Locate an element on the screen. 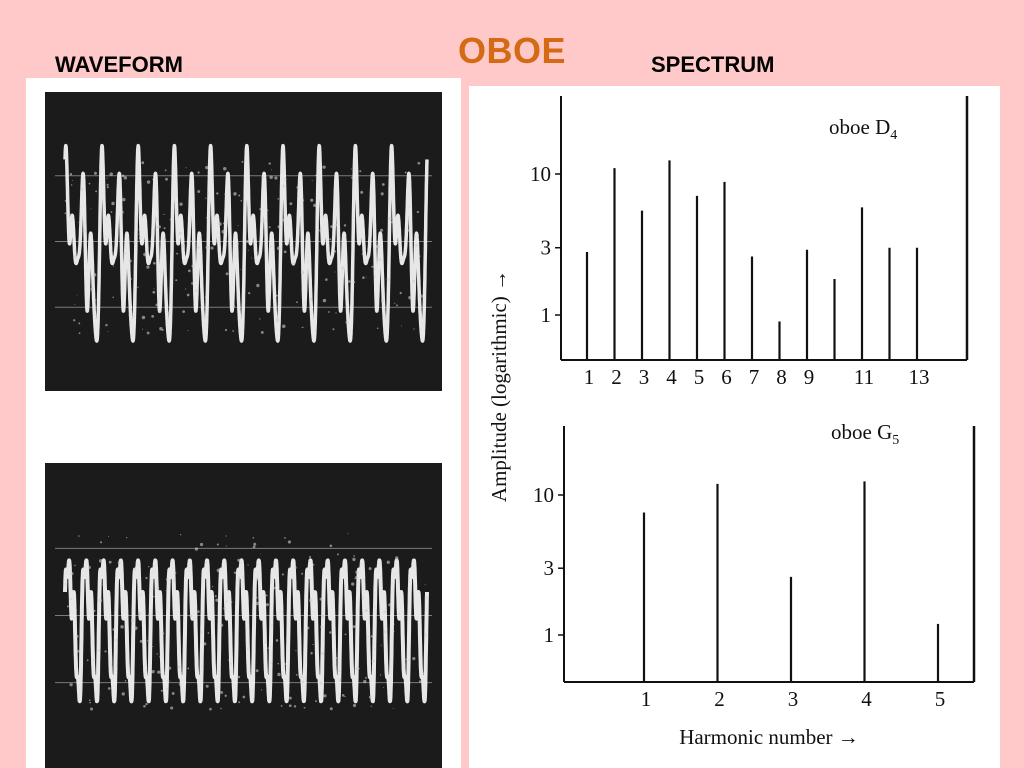  x-tick-label: 5 is located at coordinates (940, 699).